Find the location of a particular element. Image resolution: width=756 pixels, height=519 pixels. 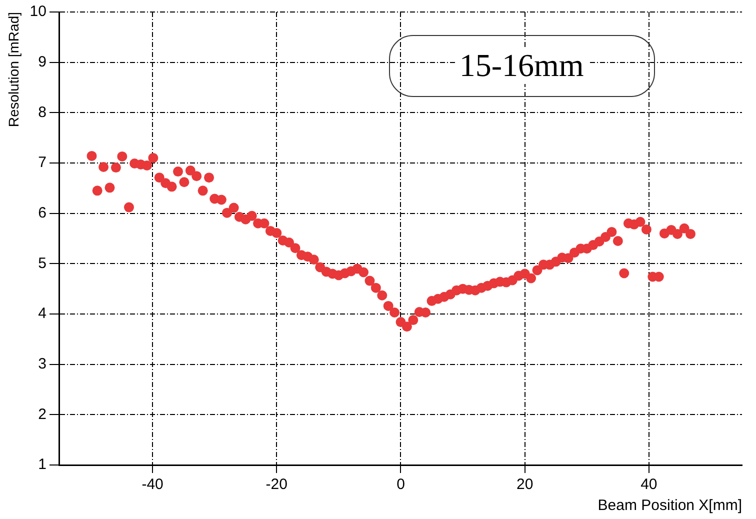

annotation: 15-16mm is located at coordinates (521, 65).